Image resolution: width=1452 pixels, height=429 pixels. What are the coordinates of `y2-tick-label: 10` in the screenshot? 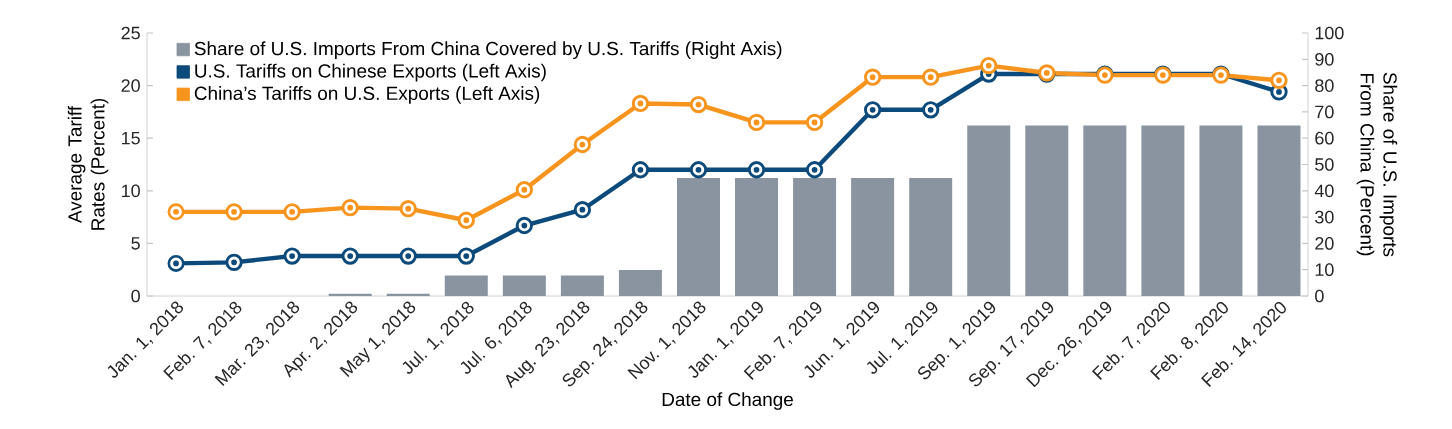 It's located at (1324, 270).